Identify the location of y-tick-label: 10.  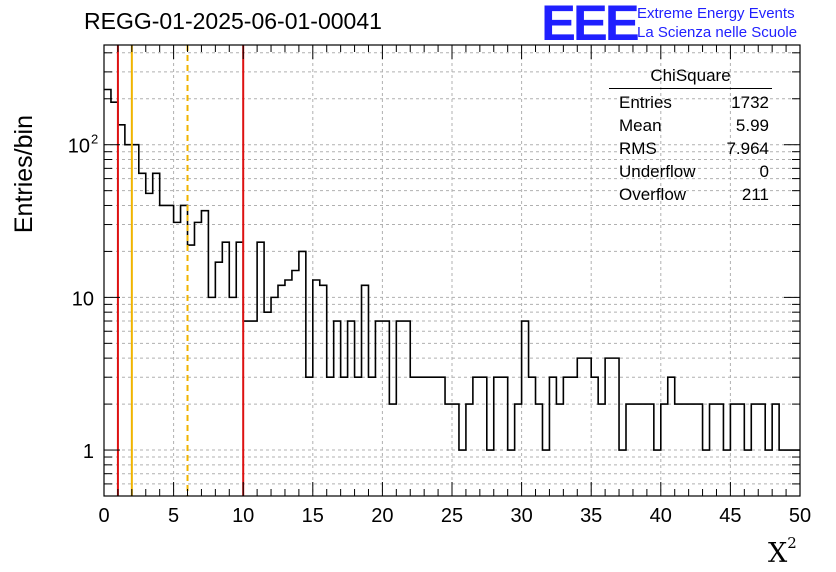
(83, 299).